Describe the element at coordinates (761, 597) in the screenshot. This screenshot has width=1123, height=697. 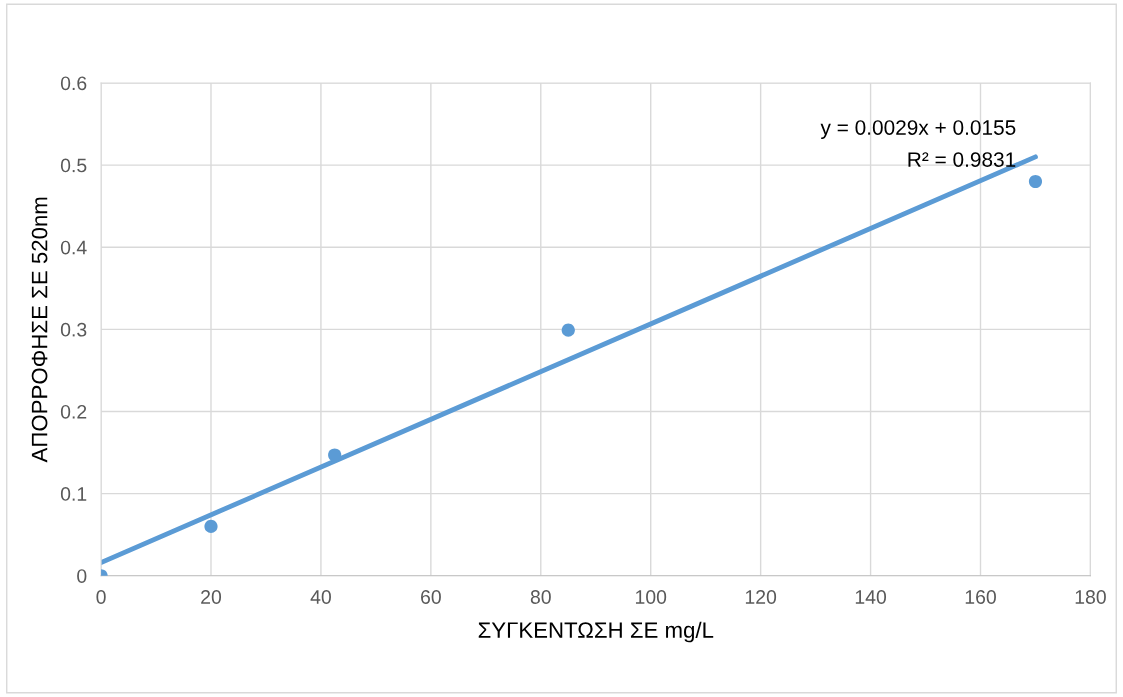
I see `x-tick-label: 120` at that location.